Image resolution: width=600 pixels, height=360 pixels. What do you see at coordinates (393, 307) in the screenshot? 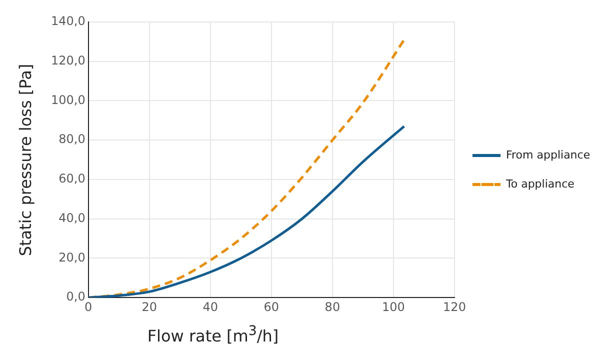
I see `x-tick-label: 100` at bounding box center [393, 307].